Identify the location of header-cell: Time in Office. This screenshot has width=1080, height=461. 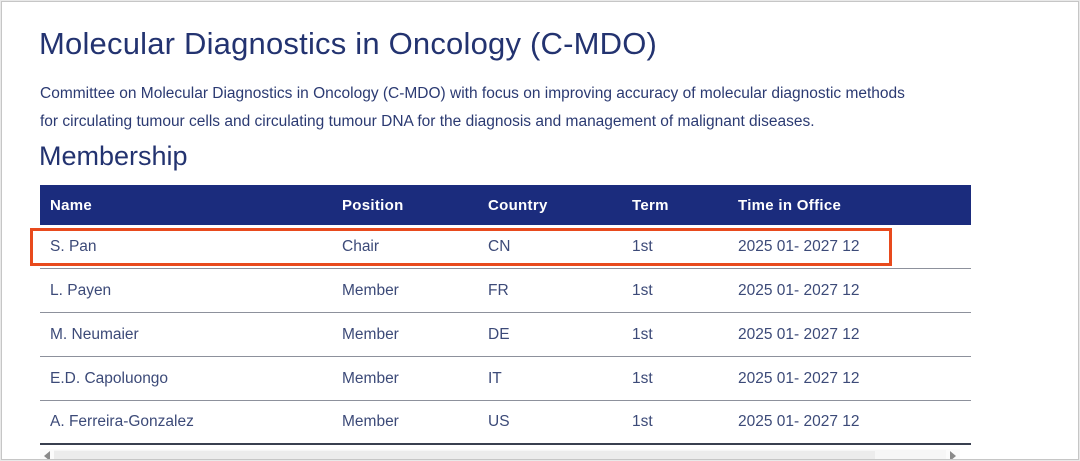
(790, 205).